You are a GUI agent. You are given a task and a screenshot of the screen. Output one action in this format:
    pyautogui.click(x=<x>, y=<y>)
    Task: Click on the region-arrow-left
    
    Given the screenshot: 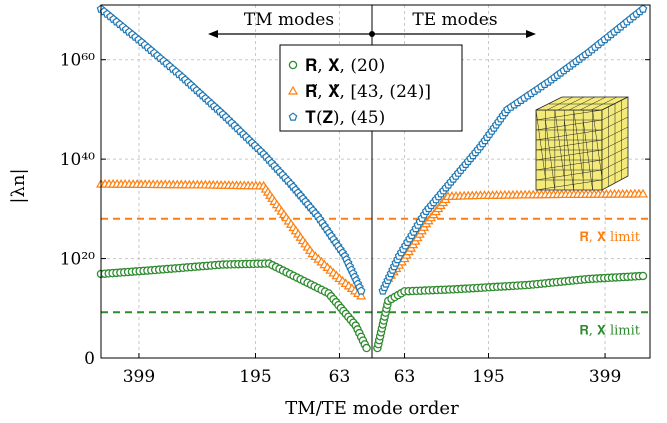 What is the action you would take?
    pyautogui.click(x=213, y=34)
    